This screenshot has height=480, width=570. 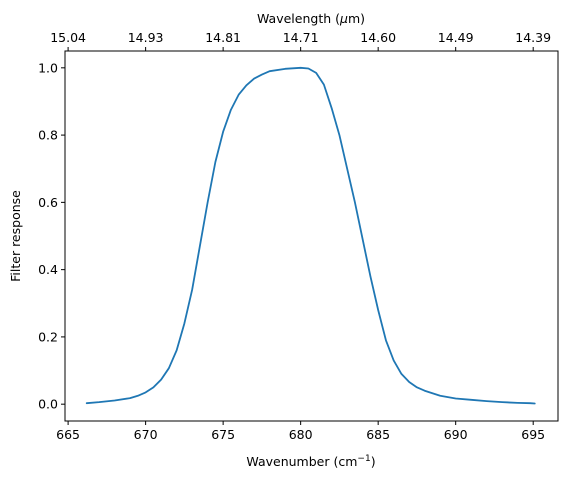 What do you see at coordinates (378, 434) in the screenshot?
I see `x-tick-label: 685` at bounding box center [378, 434].